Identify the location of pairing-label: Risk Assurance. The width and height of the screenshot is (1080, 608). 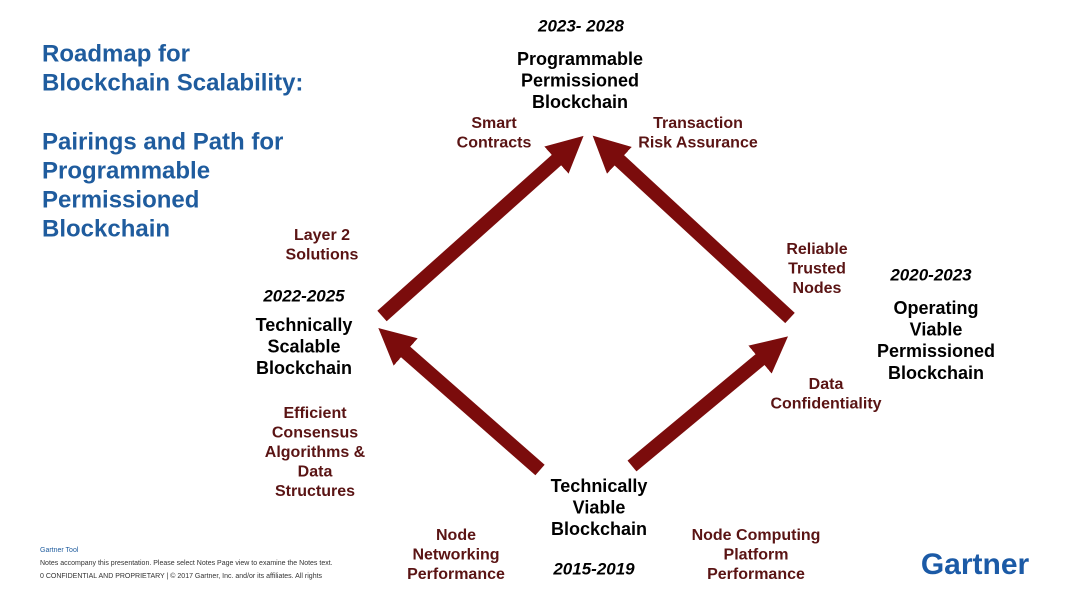
(698, 143).